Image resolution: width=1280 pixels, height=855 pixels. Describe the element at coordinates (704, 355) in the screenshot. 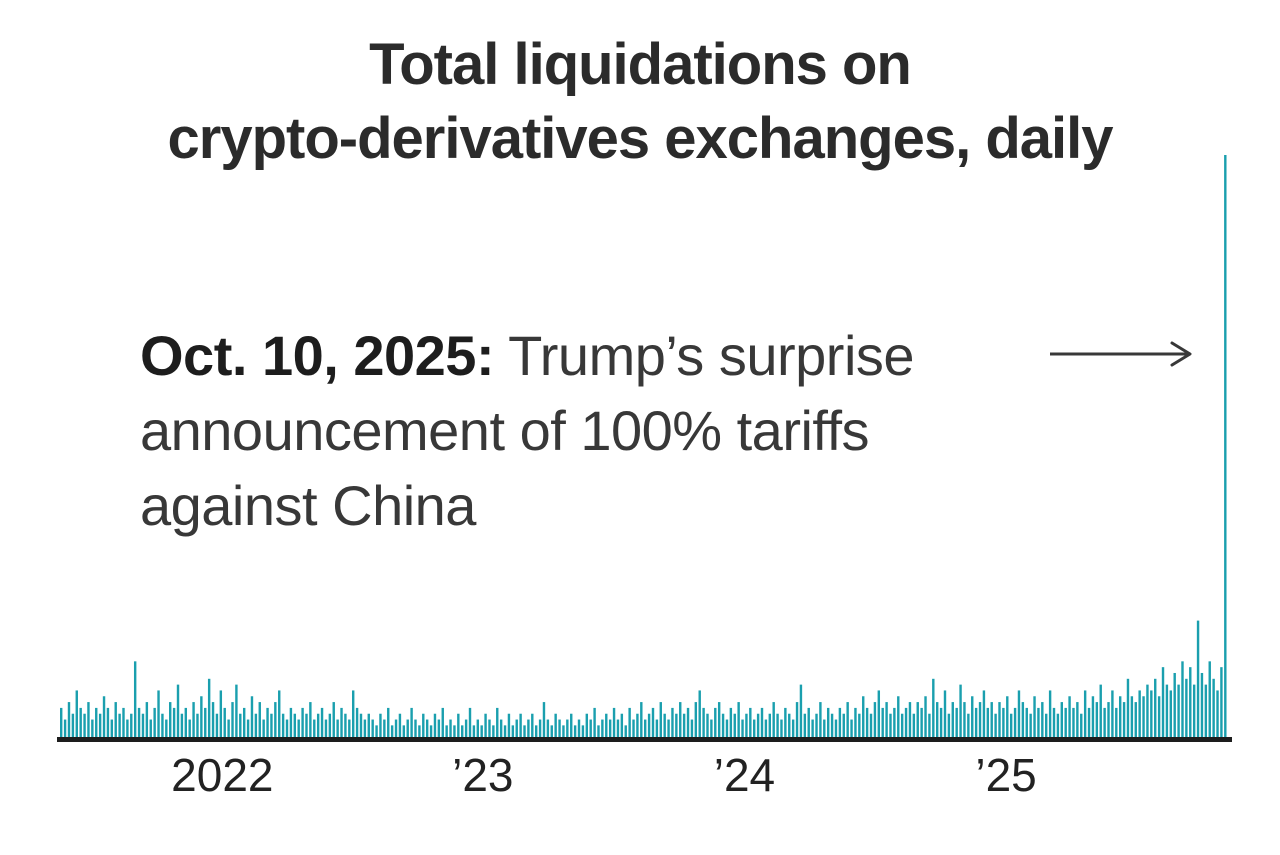

I see `annotation-line-1: Trump’s surprise` at that location.